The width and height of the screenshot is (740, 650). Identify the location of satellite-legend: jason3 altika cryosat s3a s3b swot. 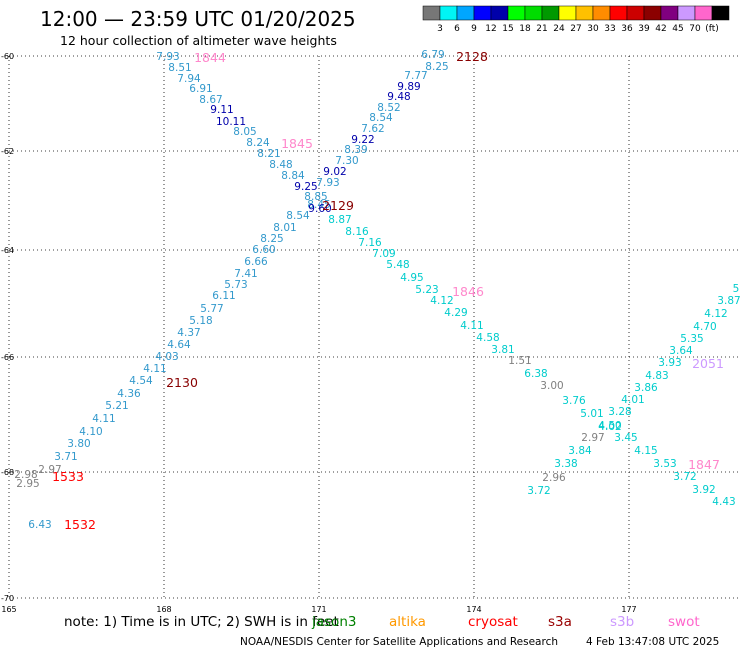
(505, 622).